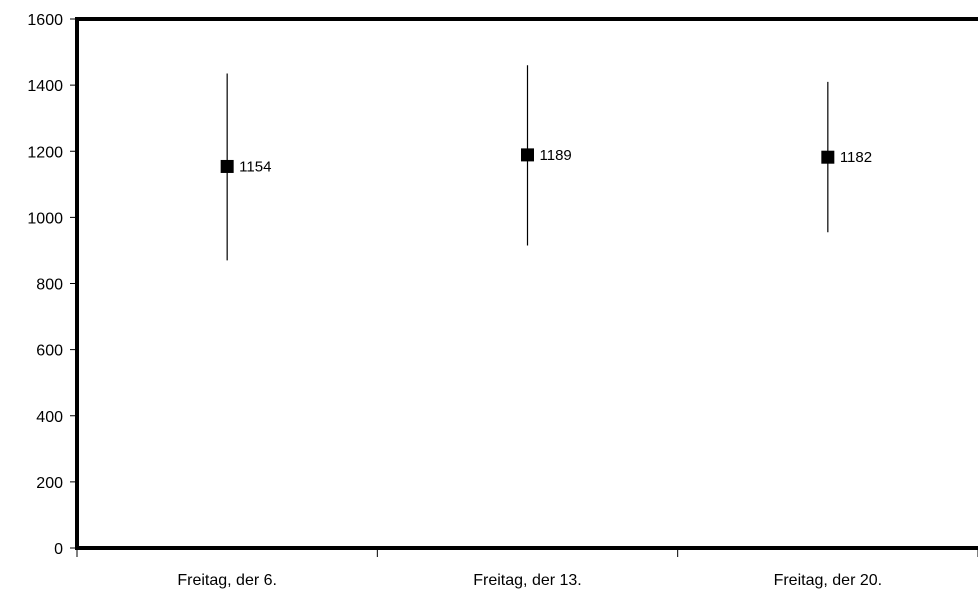  I want to click on data-labels: 1154 1189 1182, so click(555, 161).